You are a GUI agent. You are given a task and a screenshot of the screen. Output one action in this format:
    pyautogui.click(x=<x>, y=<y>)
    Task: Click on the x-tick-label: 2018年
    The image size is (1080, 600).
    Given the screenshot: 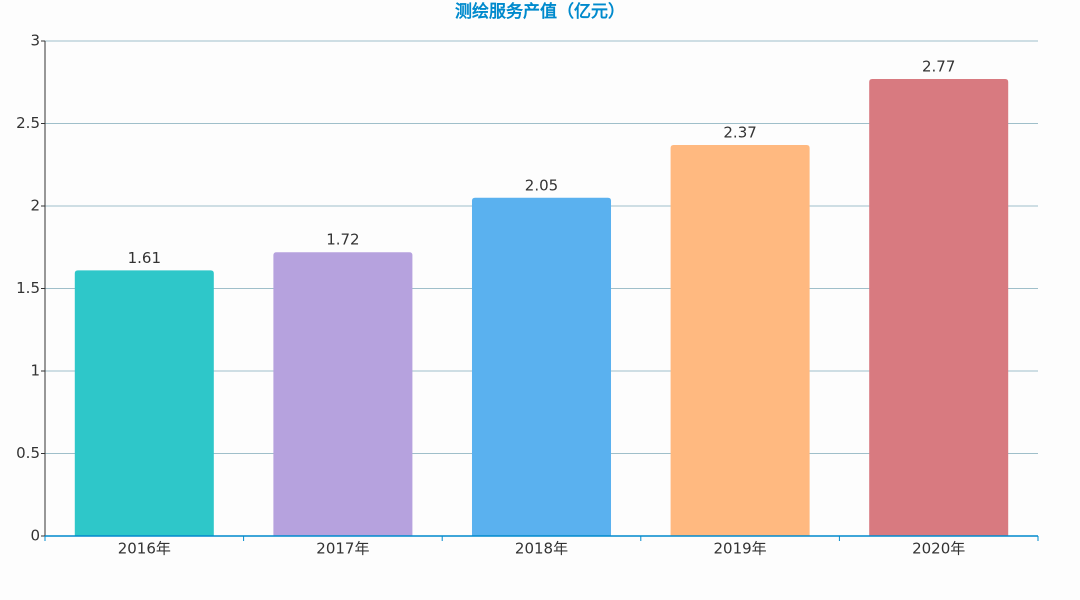 What is the action you would take?
    pyautogui.click(x=541, y=549)
    